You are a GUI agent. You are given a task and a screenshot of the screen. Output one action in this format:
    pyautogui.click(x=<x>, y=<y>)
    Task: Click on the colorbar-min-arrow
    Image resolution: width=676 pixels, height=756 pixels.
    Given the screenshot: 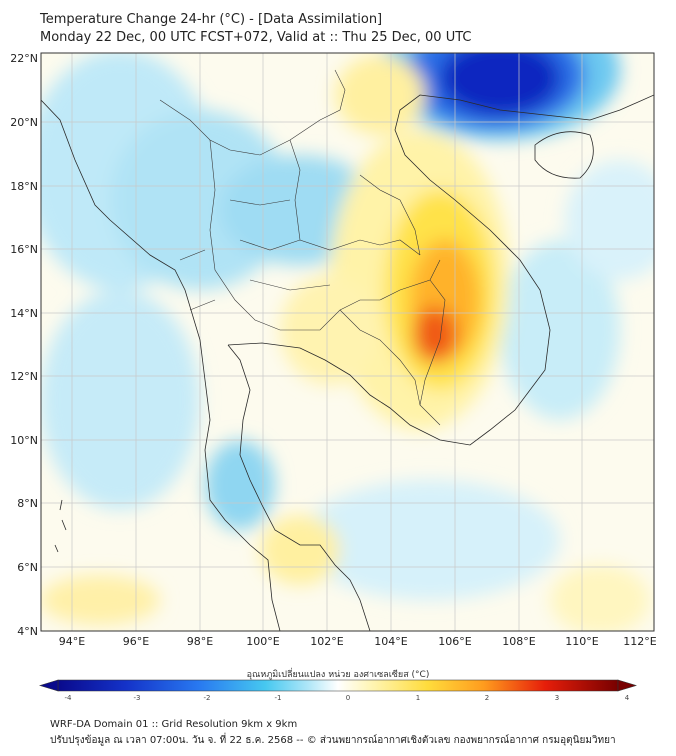 What is the action you would take?
    pyautogui.click(x=48, y=685)
    